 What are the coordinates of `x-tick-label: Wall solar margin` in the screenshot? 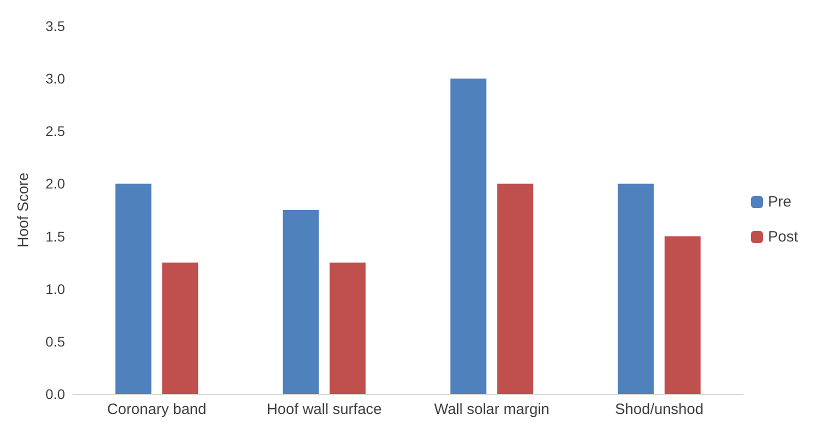 It's located at (492, 409).